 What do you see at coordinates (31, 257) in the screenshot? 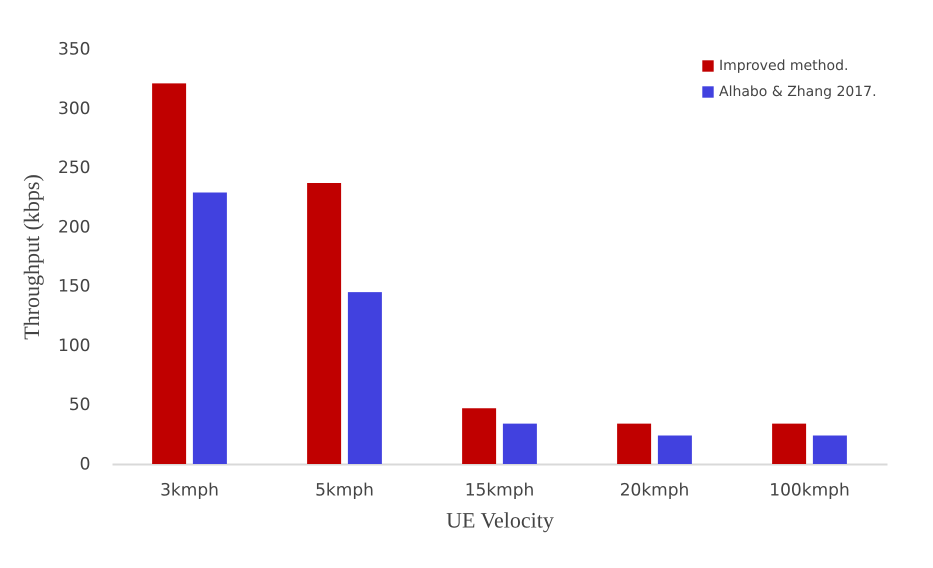
I see `y-axis-title: Throughput (kbps)` at bounding box center [31, 257].